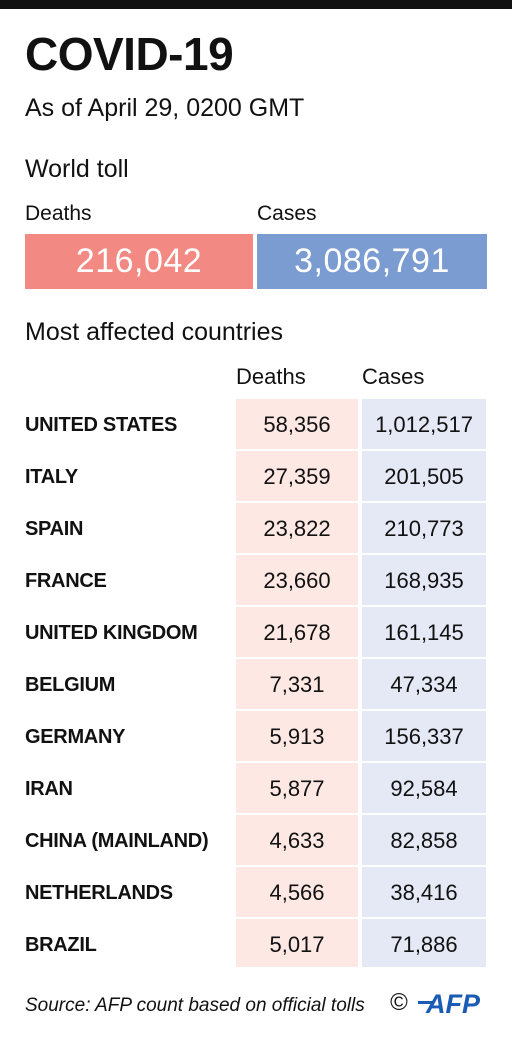 The width and height of the screenshot is (512, 1044). What do you see at coordinates (101, 425) in the screenshot?
I see `country-name: UNITED STATES` at bounding box center [101, 425].